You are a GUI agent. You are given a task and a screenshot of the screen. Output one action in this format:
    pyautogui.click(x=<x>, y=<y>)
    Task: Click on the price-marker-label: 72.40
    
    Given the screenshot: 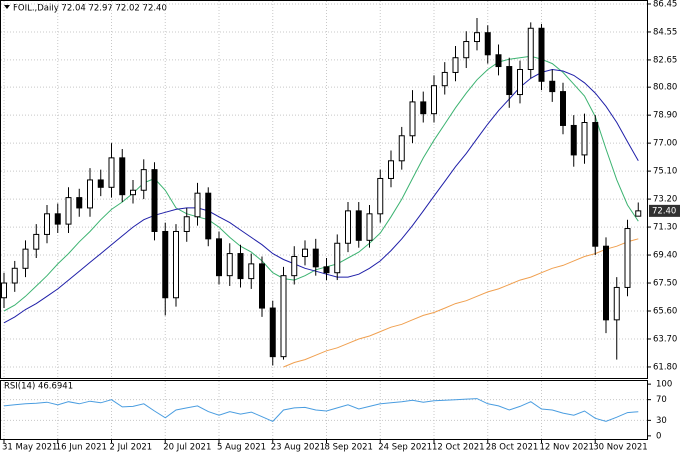 What is the action you would take?
    pyautogui.click(x=664, y=211)
    